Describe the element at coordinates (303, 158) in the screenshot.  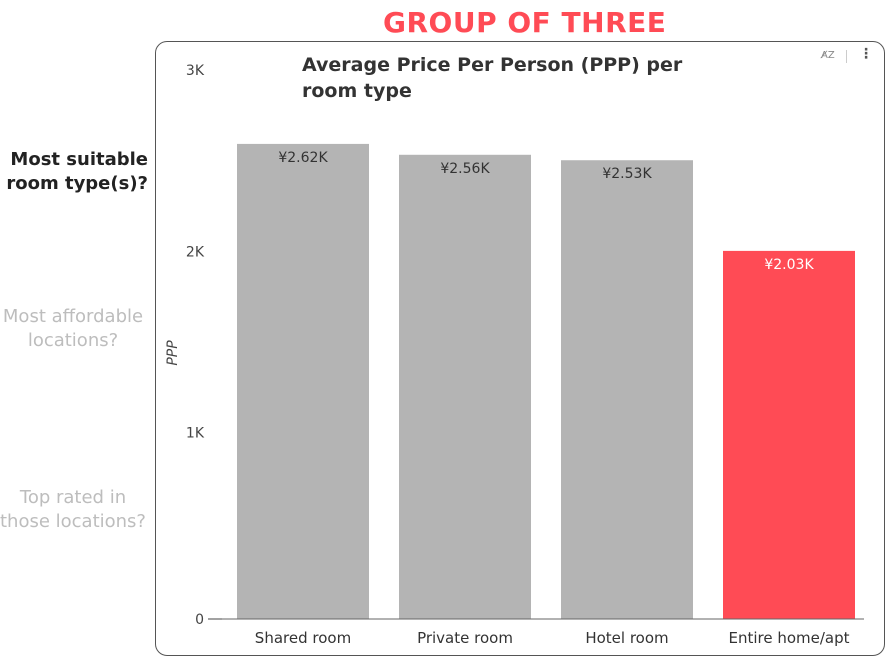
I see `bar-data-label: ¥2.62K` at that location.